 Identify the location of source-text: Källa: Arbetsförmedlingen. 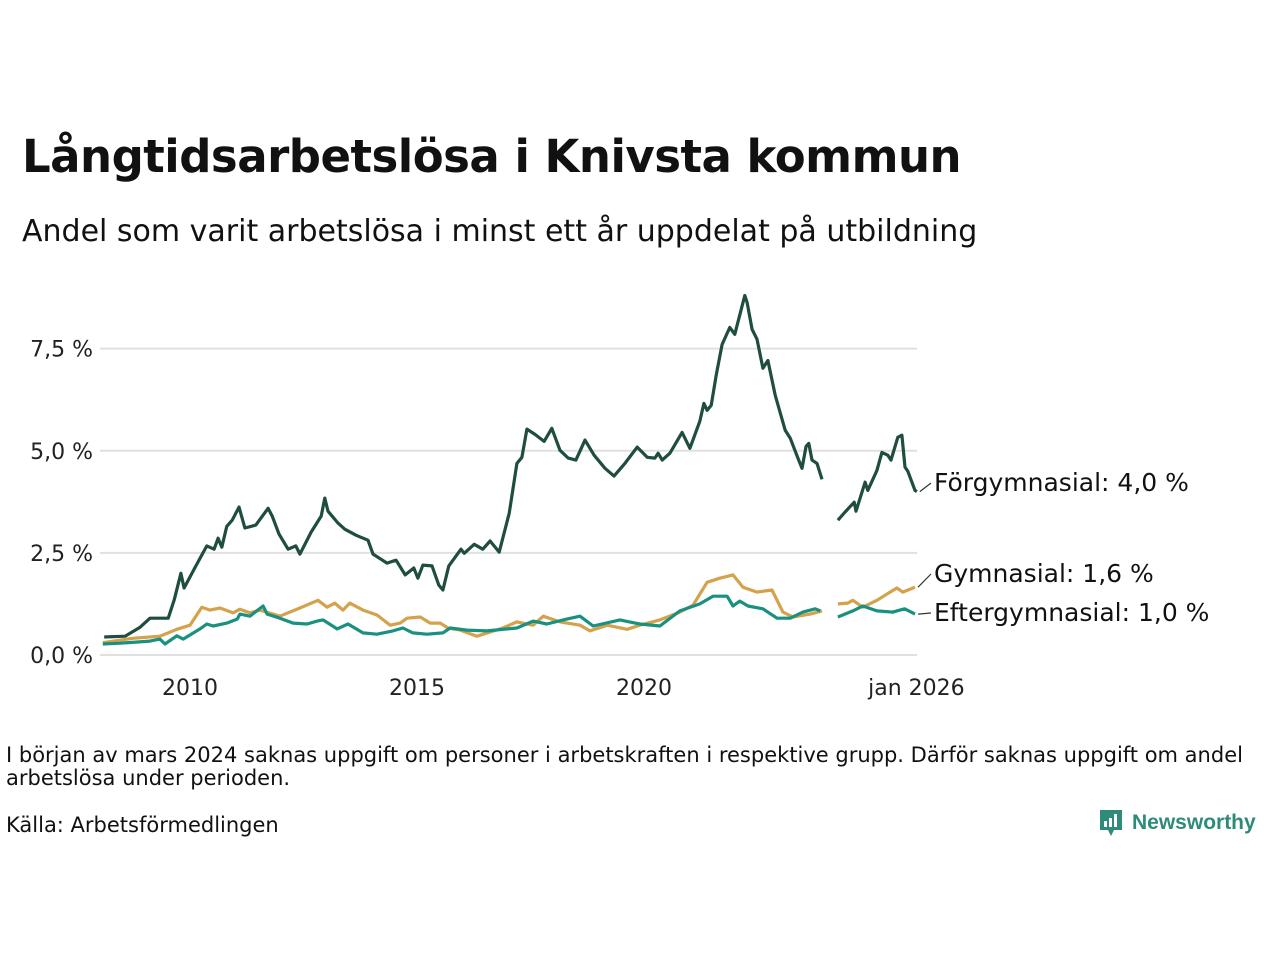
(142, 825).